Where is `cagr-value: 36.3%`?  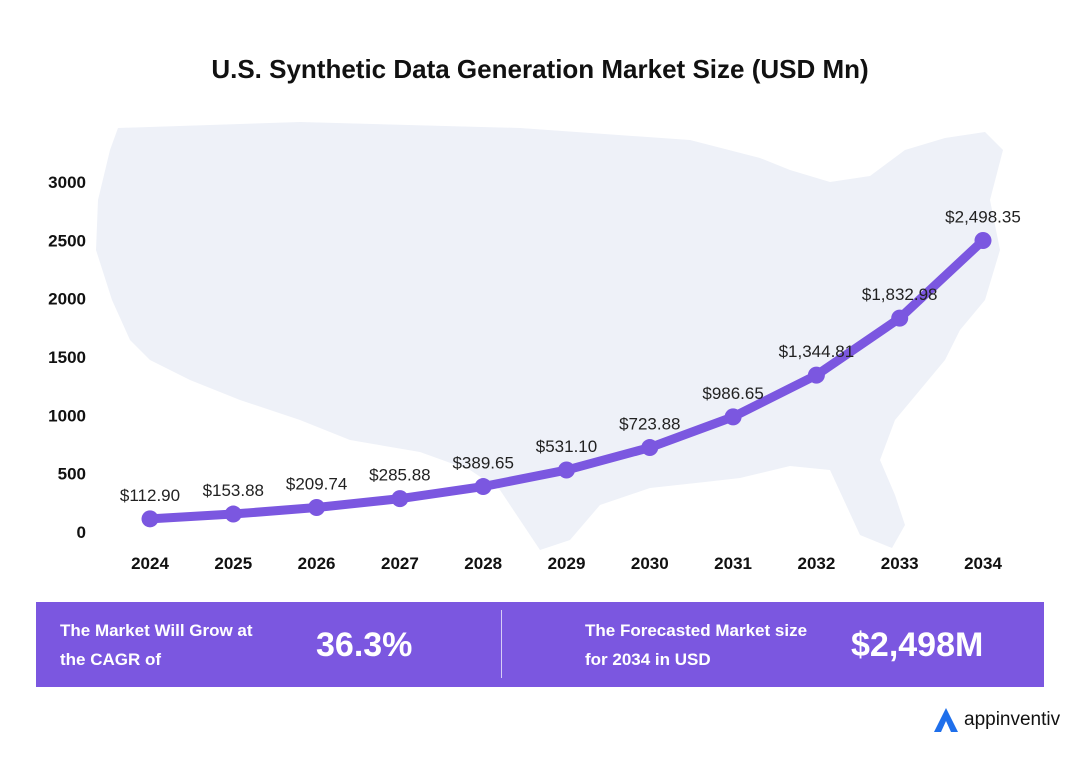 cagr-value: 36.3% is located at coordinates (364, 645).